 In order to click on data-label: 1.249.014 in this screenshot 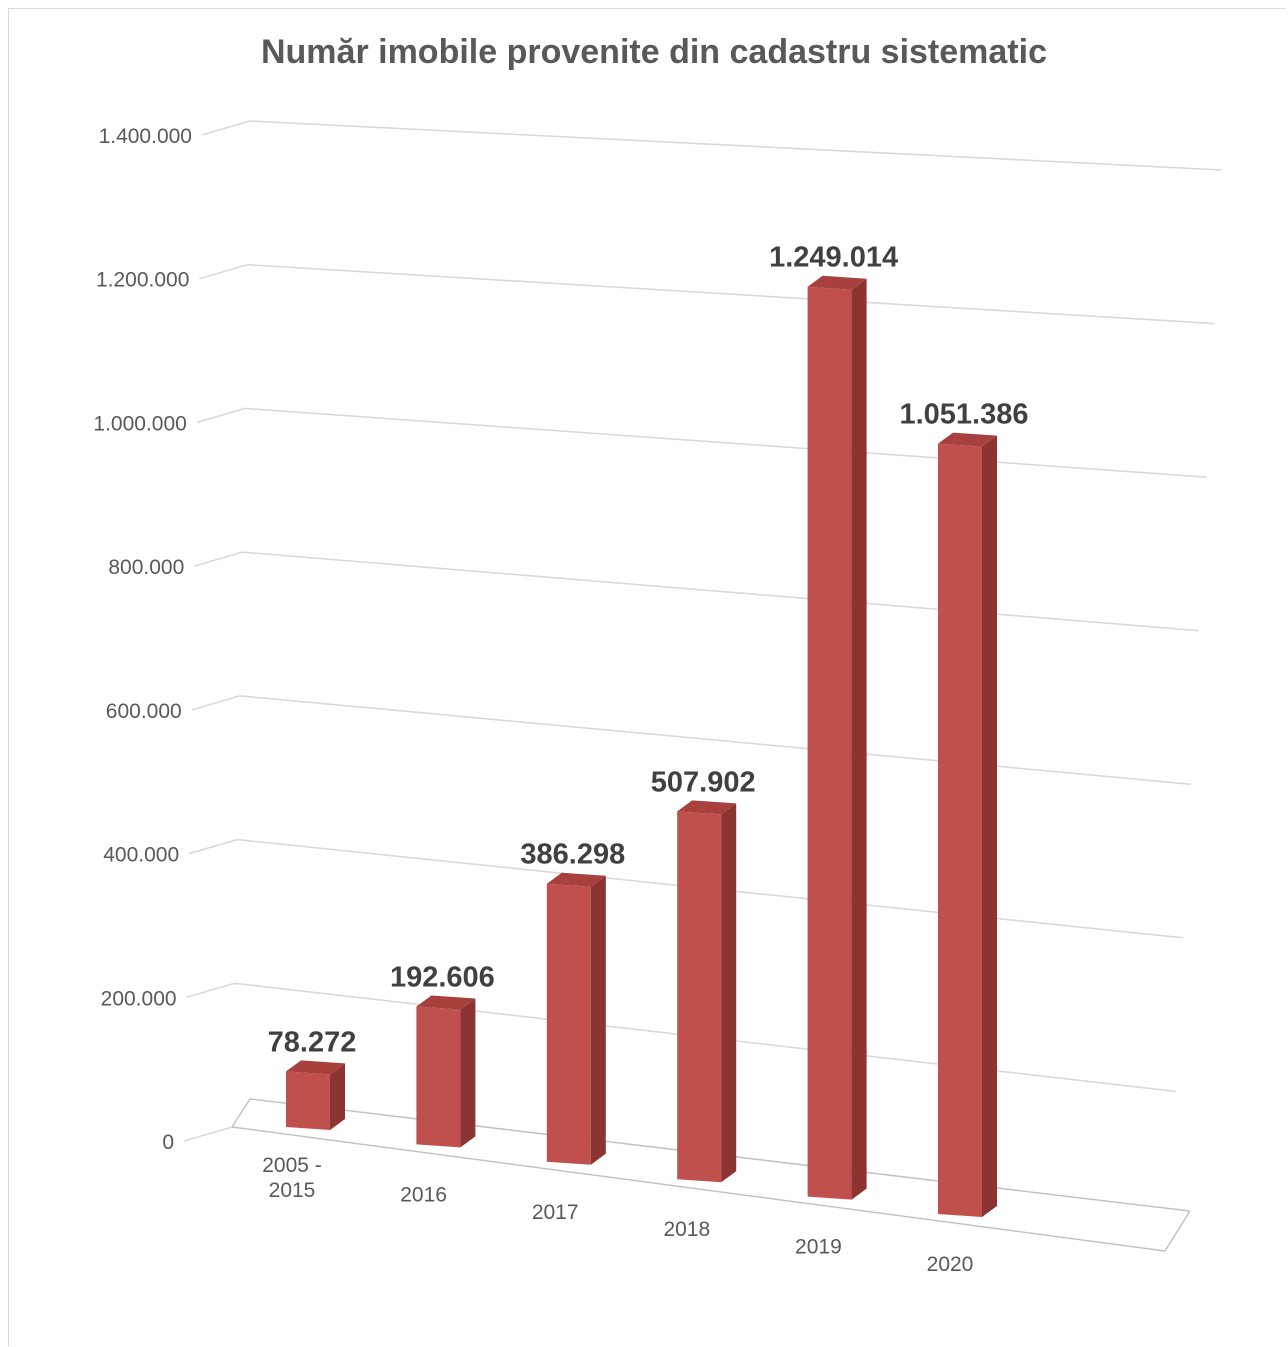, I will do `click(833, 258)`.